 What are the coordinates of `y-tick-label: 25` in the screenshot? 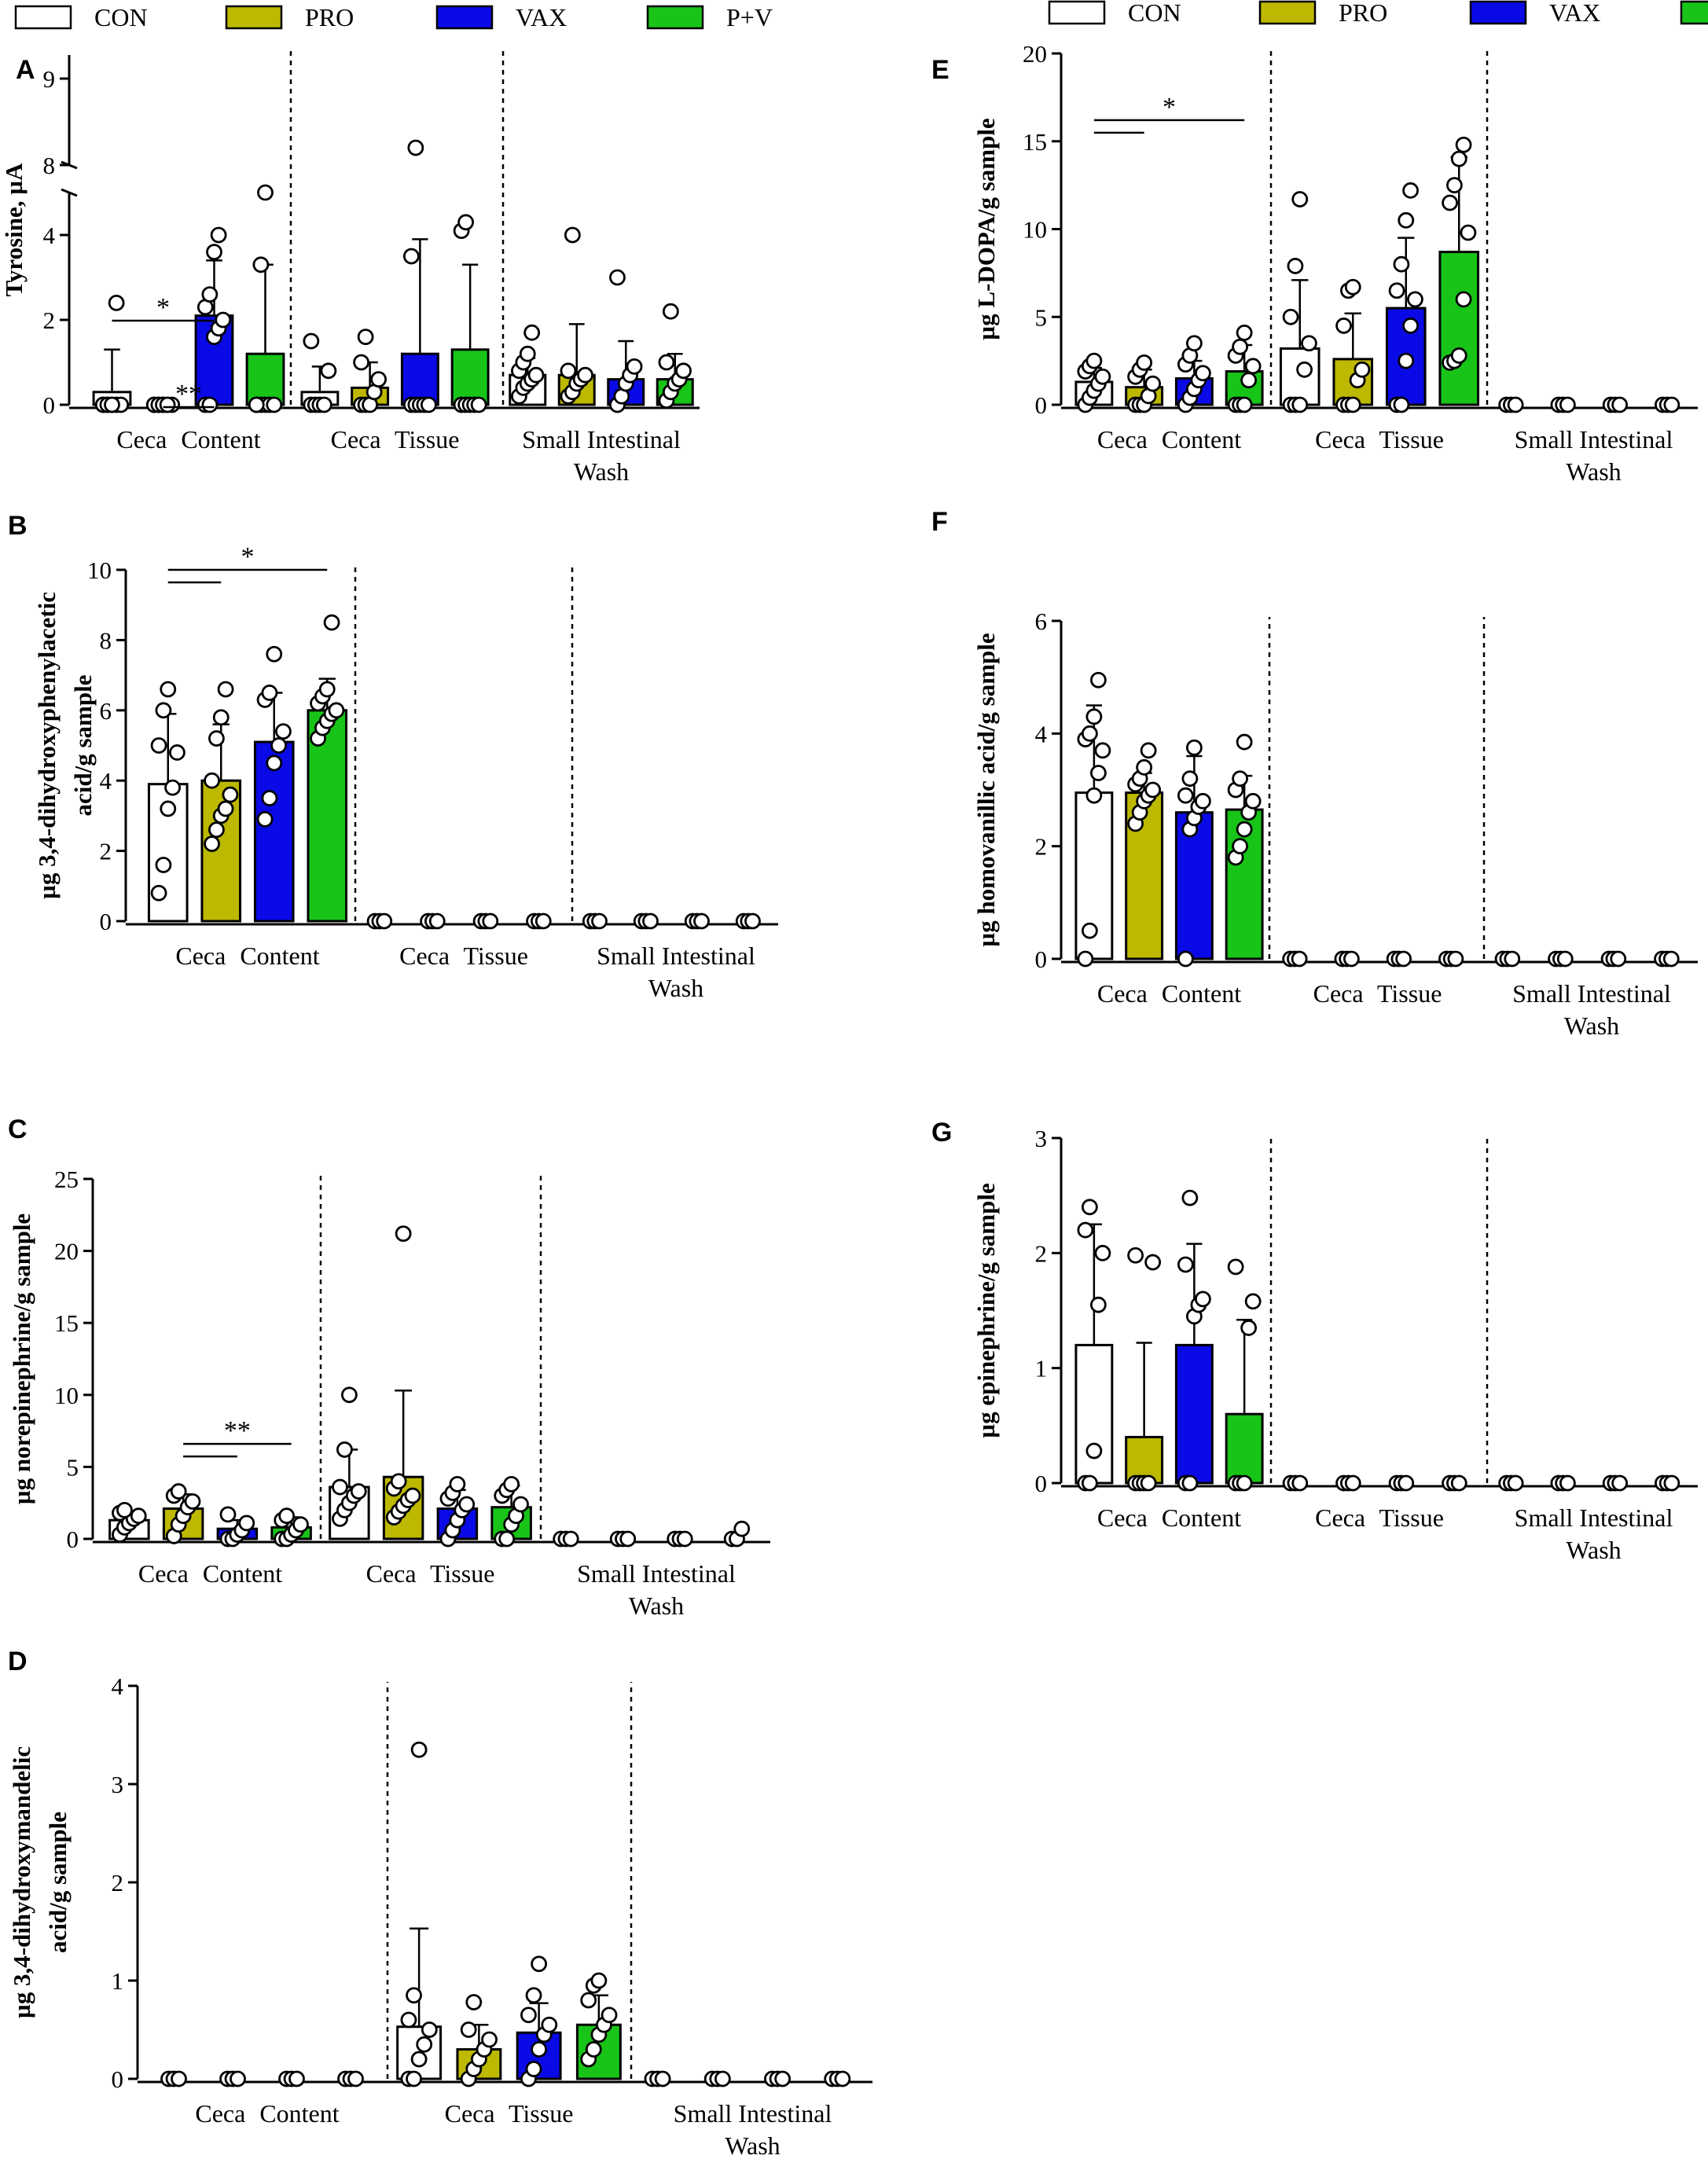 It's located at (66, 1179).